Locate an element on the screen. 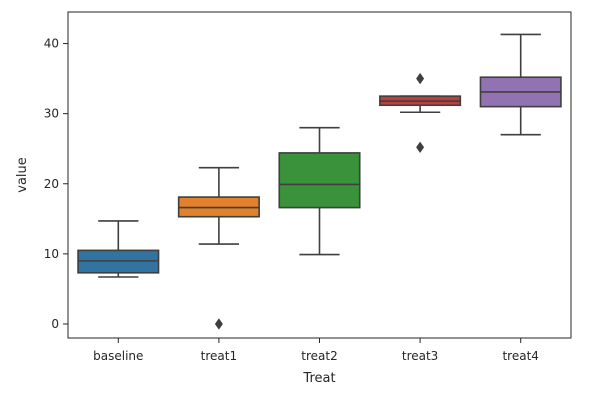  box-treat2 is located at coordinates (319, 191).